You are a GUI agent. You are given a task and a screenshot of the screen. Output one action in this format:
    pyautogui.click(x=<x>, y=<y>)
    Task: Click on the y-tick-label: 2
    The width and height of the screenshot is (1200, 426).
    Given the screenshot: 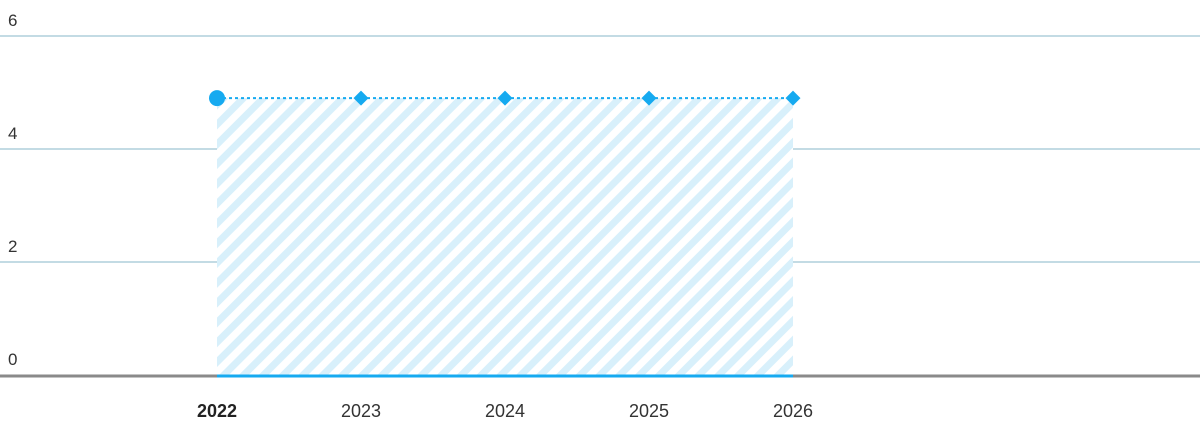 What is the action you would take?
    pyautogui.click(x=12, y=246)
    